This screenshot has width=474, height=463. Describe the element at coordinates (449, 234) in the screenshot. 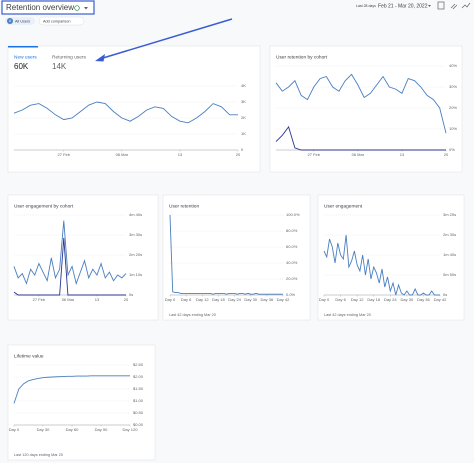

I see `y-tick-label: 2m 30s` at that location.